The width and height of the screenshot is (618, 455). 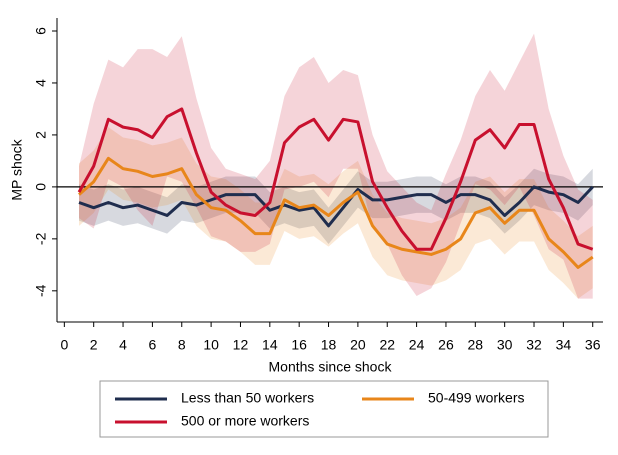 What do you see at coordinates (41, 238) in the screenshot?
I see `y-tick-label: -2` at bounding box center [41, 238].